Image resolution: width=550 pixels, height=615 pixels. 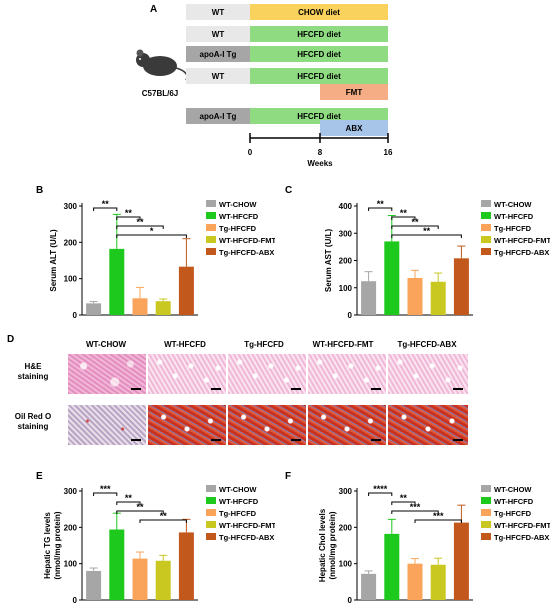 What do you see at coordinates (250, 152) in the screenshot?
I see `timeline-label-0: 0` at bounding box center [250, 152].